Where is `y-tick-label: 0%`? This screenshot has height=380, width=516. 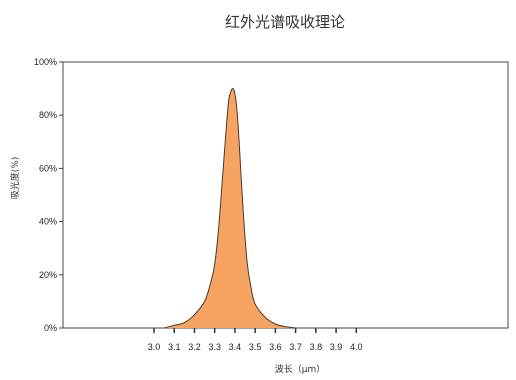 y-tick-label: 0% is located at coordinates (50, 328).